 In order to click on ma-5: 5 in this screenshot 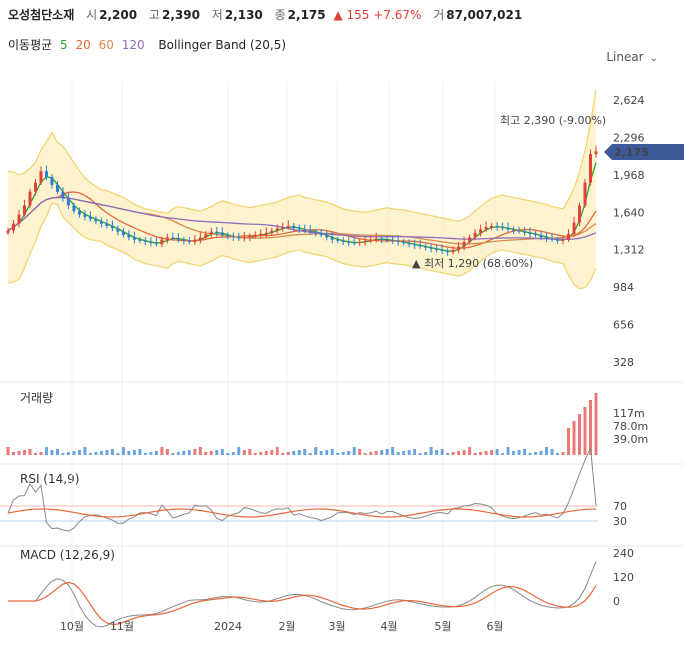, I will do `click(64, 45)`.